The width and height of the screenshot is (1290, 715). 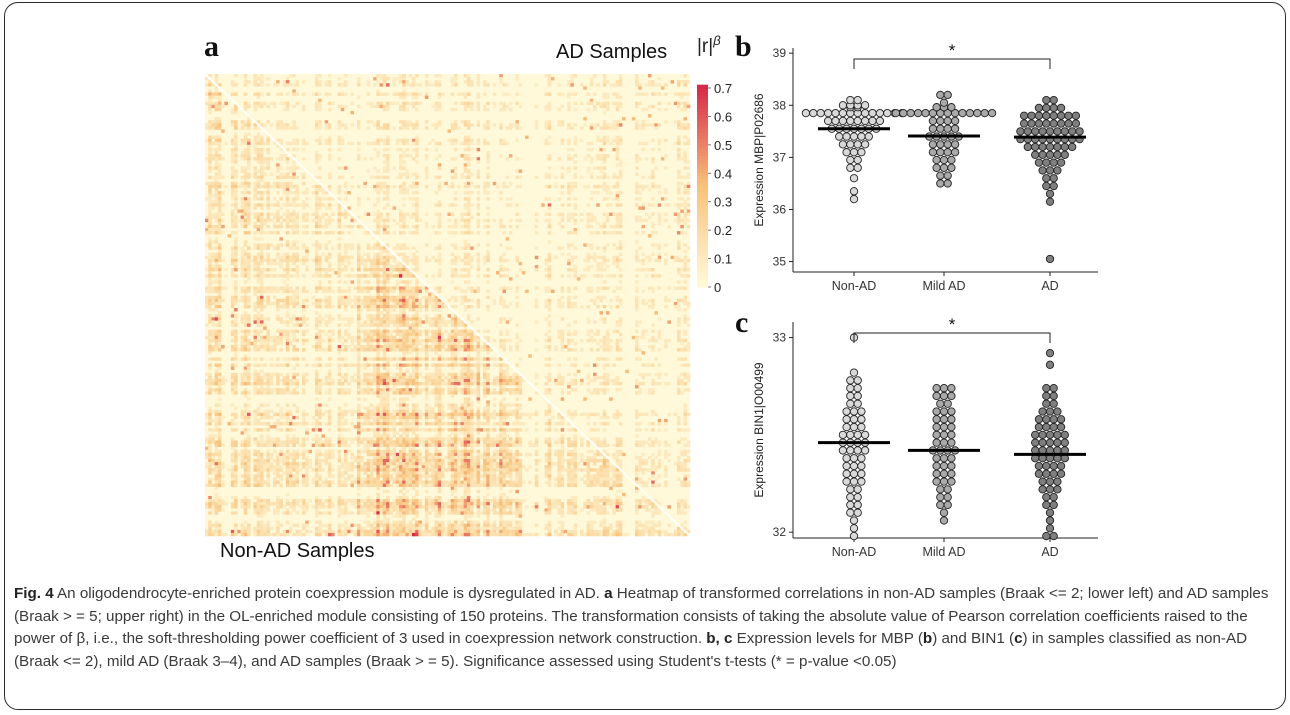 What do you see at coordinates (211, 46) in the screenshot?
I see `panel-letter-a: a` at bounding box center [211, 46].